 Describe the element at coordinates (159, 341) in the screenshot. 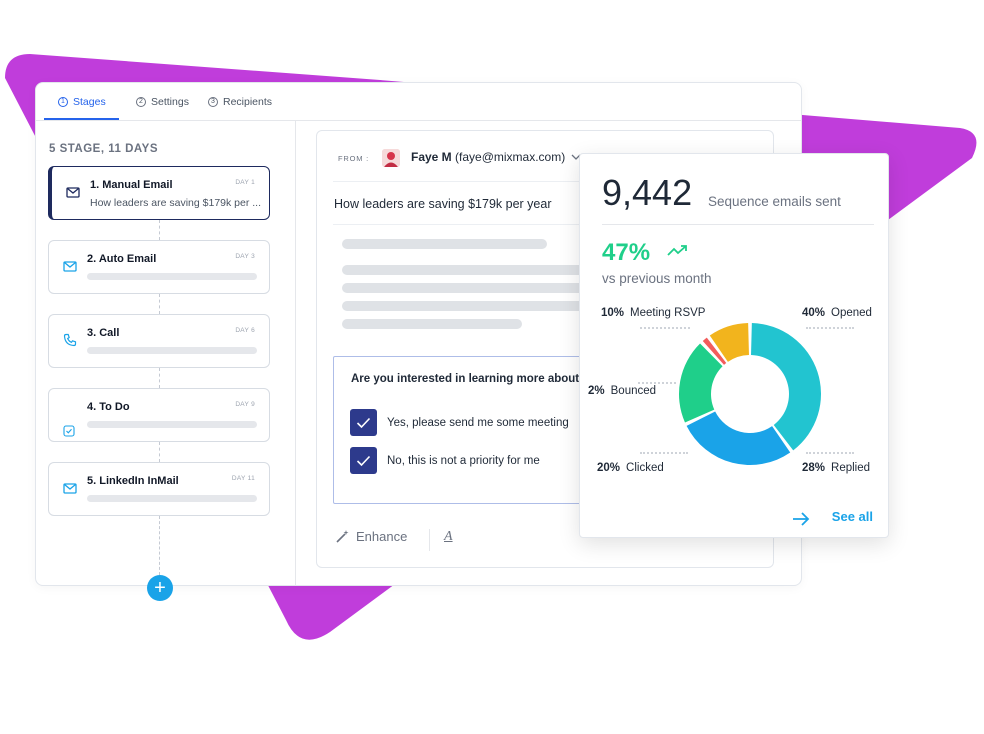

I see `stage-card-call: 3. Call DAY 6` at that location.